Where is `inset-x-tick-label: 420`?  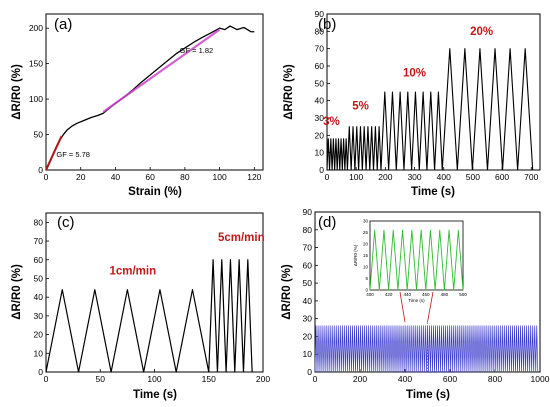 inset-x-tick-label: 420 is located at coordinates (389, 294).